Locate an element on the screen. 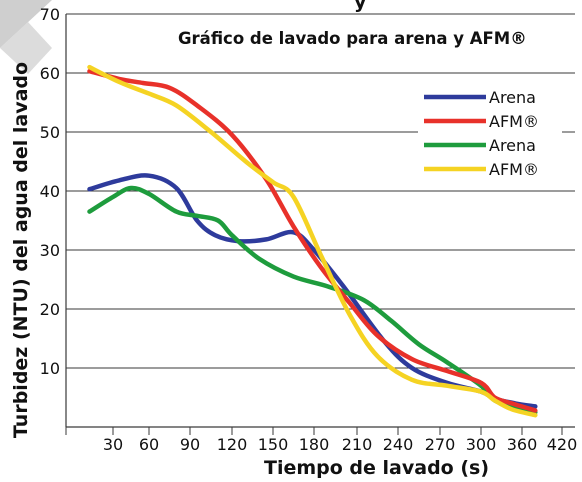 This screenshot has height=482, width=582. y-tick-label-20: 20 is located at coordinates (50, 309).